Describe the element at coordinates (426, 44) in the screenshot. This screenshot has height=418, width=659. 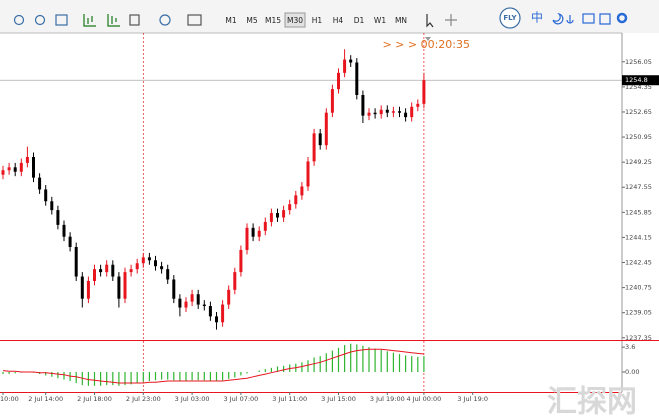
I see `countdown: > > > 00:20:35` at that location.